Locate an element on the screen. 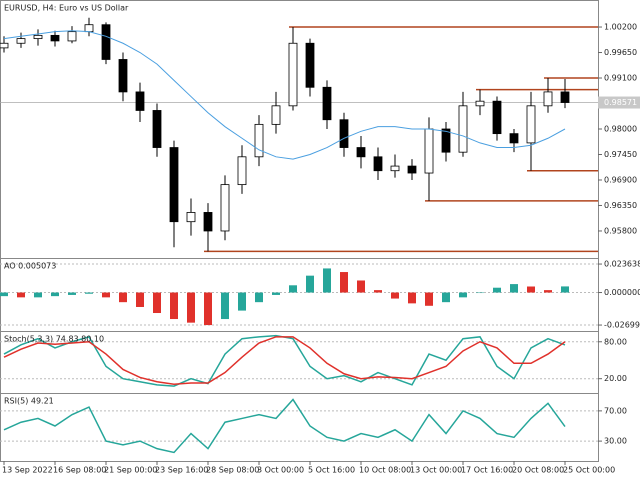  y-tick-label: 0.95800 is located at coordinates (620, 230).